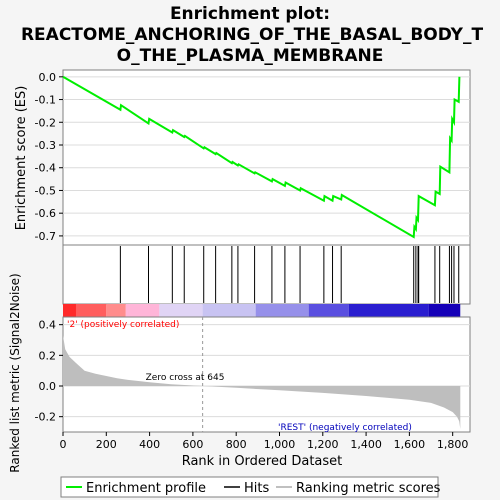 This screenshot has width=500, height=500. I want to click on es-tick-label: -0.3, so click(45, 145).